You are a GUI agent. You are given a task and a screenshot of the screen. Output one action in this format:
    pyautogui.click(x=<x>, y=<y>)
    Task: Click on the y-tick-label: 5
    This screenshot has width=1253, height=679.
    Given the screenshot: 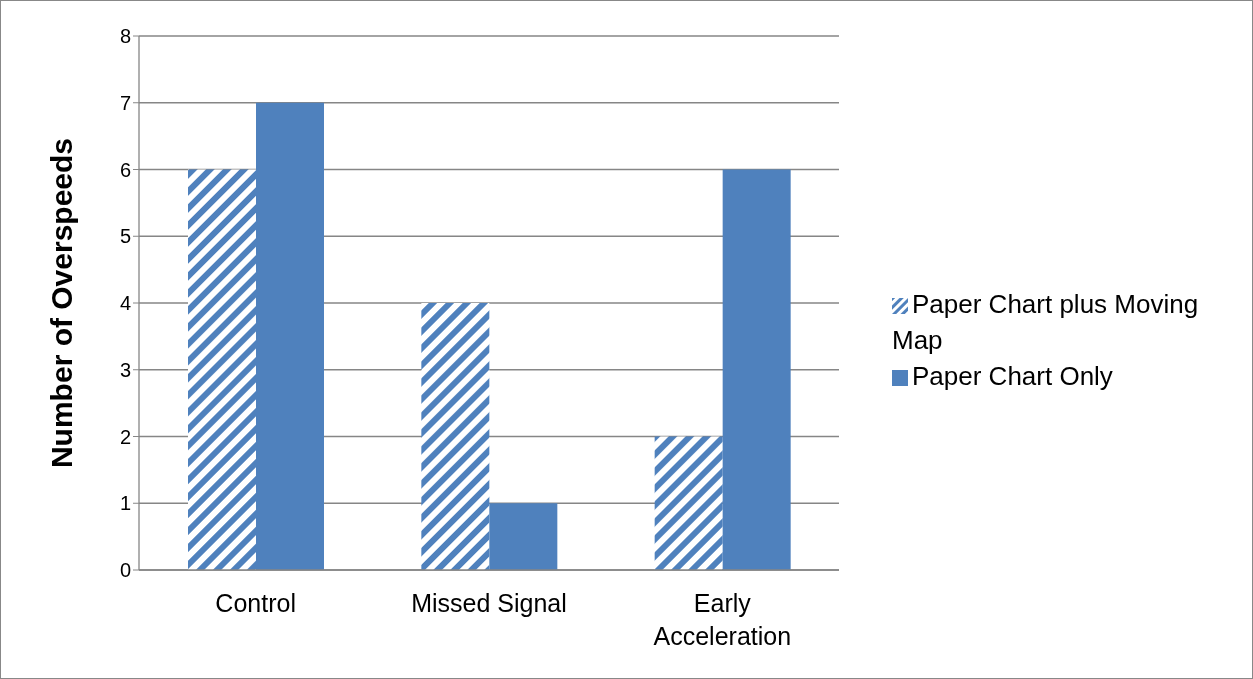 What is the action you would take?
    pyautogui.click(x=125, y=236)
    